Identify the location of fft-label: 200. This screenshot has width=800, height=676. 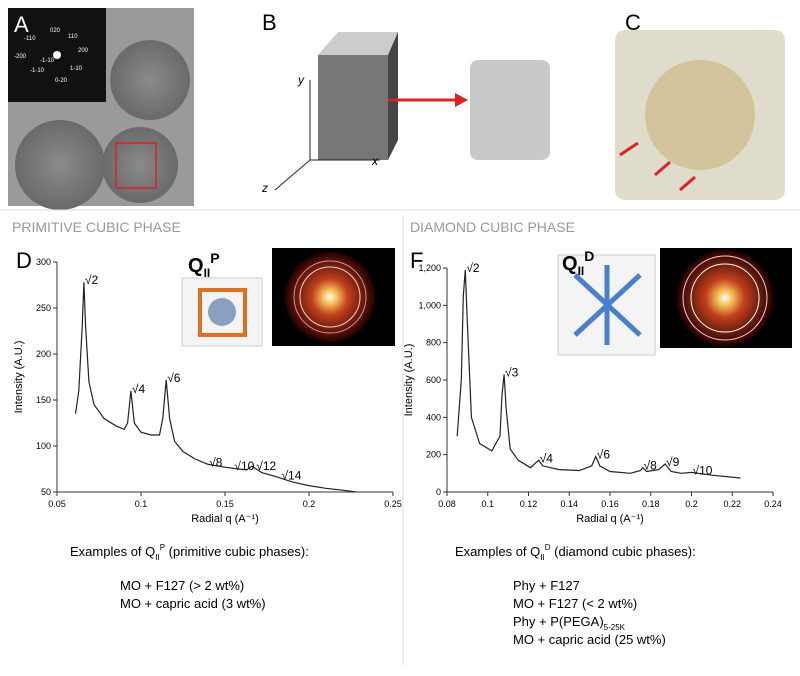
(83, 51).